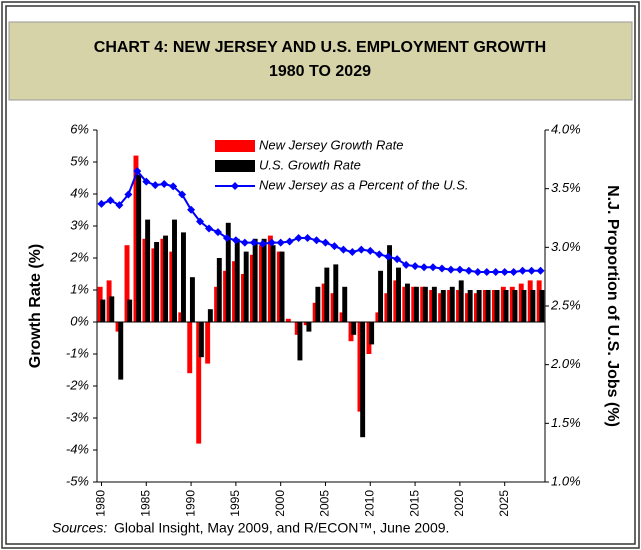  I want to click on y-tick-label: -2%, so click(77, 384).